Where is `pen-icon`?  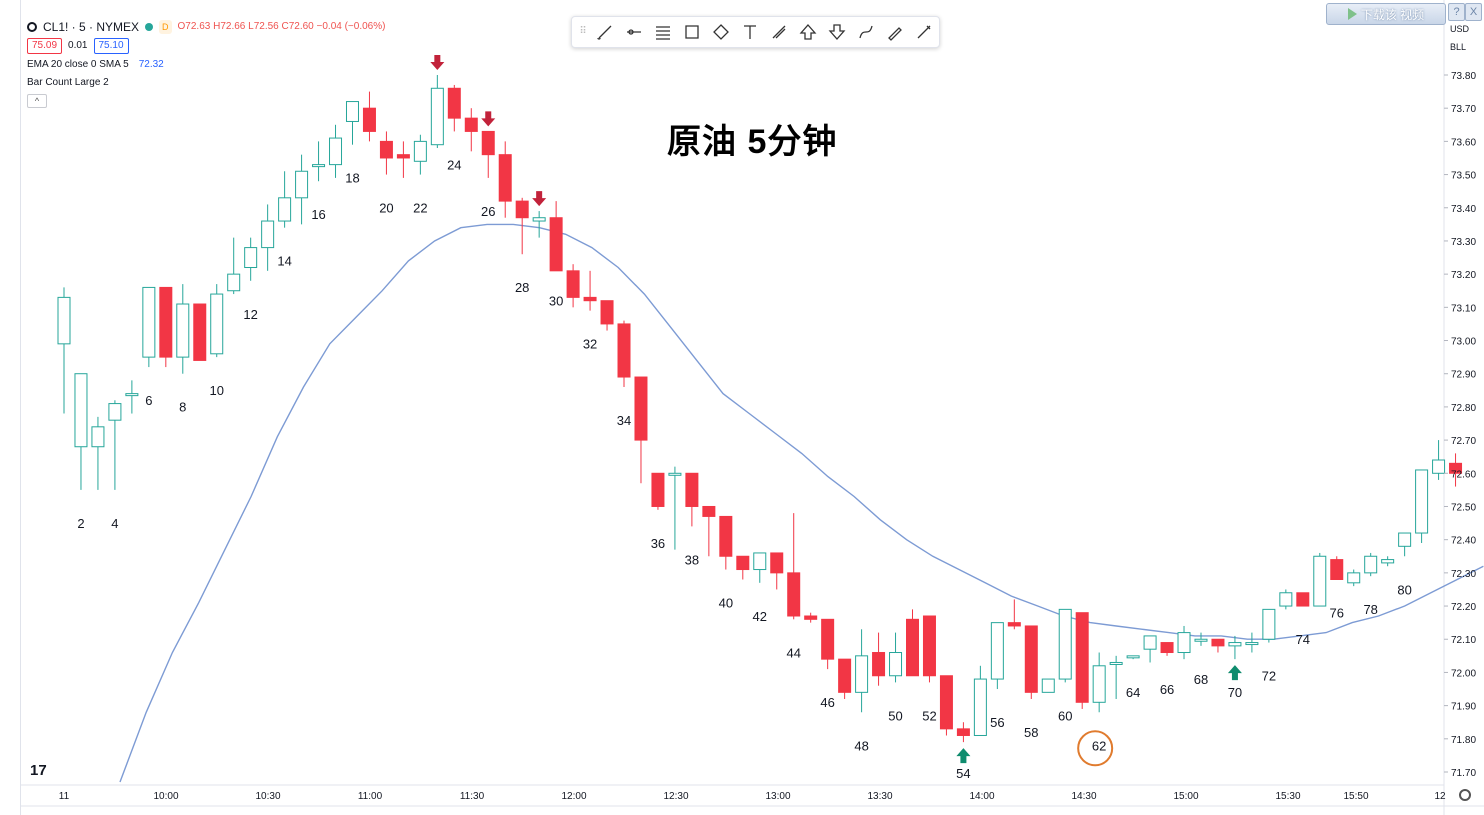 pen-icon is located at coordinates (923, 32).